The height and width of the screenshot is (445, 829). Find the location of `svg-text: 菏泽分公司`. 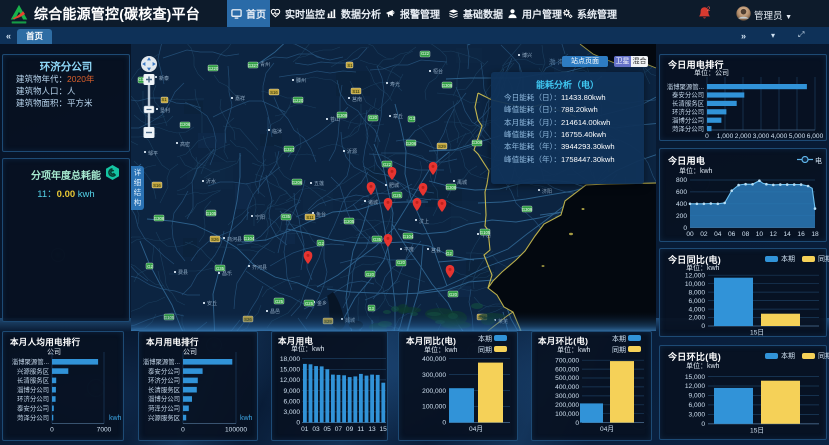

svg-text: 菏泽分公司 is located at coordinates (164, 408).